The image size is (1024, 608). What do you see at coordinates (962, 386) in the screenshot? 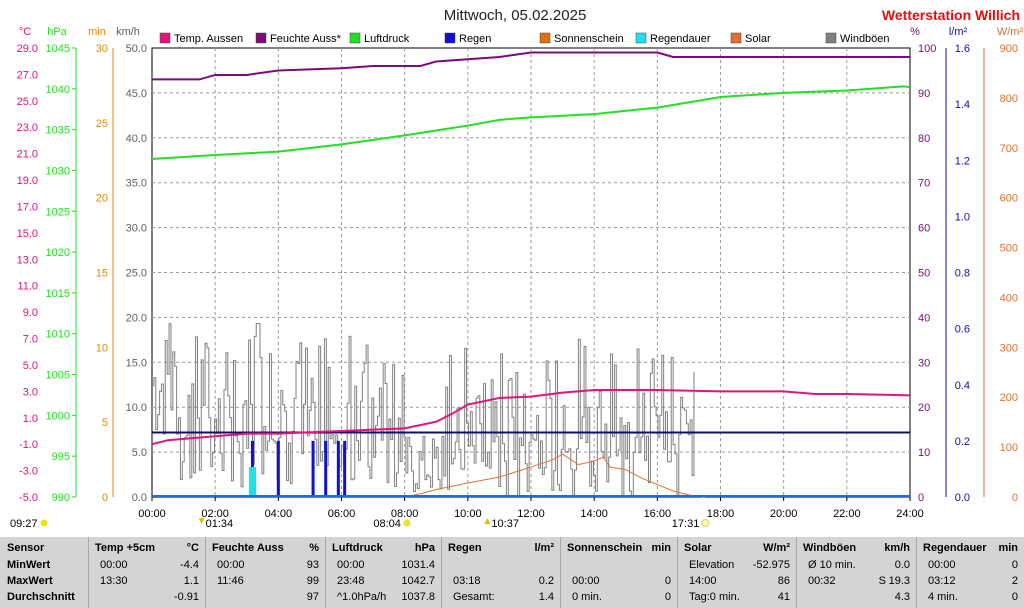
I see `lm2-axis-tick: 0.4` at bounding box center [962, 386].